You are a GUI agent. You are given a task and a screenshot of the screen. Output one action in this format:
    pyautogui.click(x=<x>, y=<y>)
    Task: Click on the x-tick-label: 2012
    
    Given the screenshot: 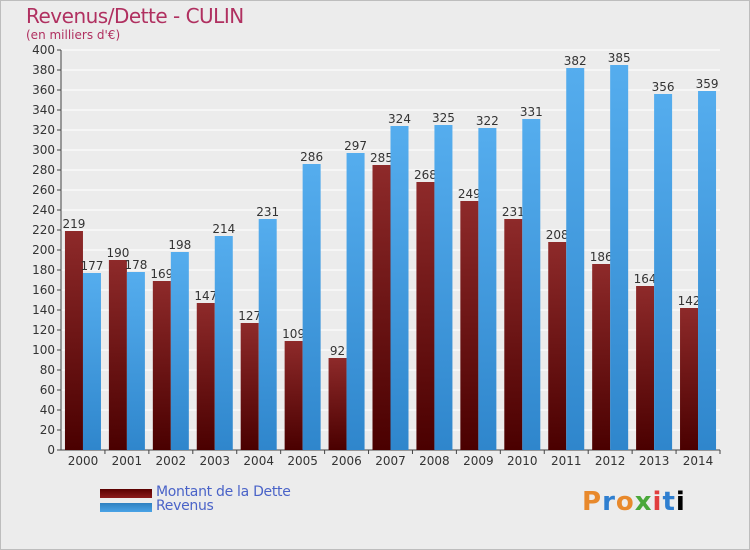 What is the action you would take?
    pyautogui.click(x=610, y=461)
    